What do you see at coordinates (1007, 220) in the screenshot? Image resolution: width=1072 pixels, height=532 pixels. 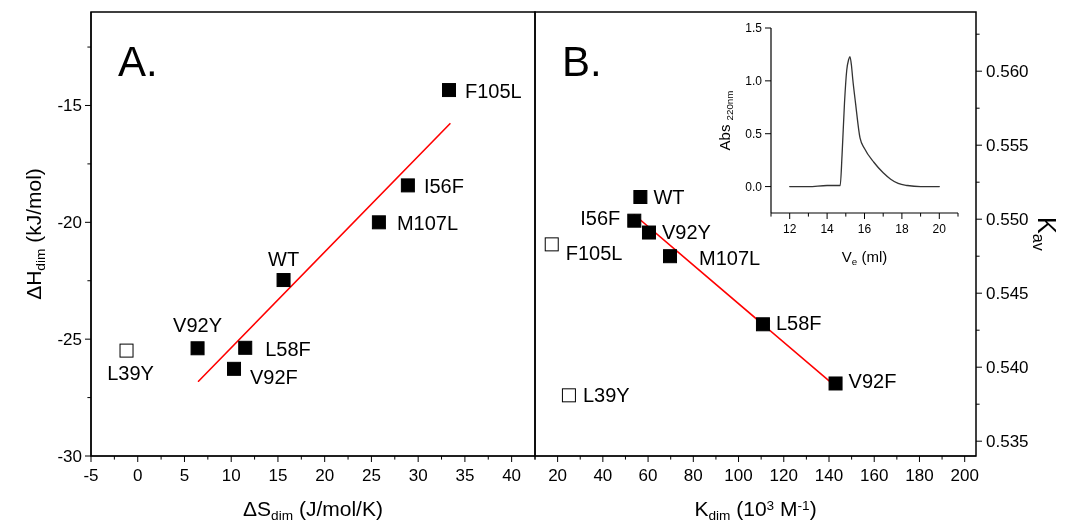 I see `y2-tick-label: 0.550` at bounding box center [1007, 220].